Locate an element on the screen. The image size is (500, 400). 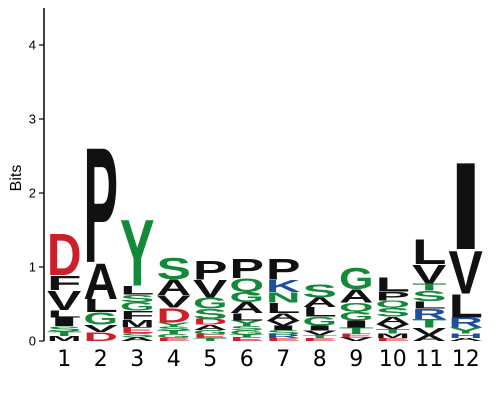
position-label: 8 is located at coordinates (320, 359).